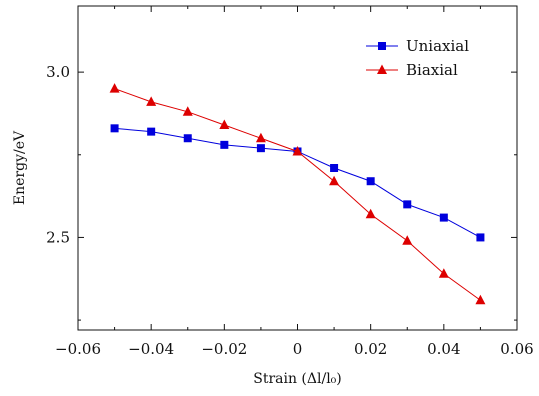 The image size is (539, 396). What do you see at coordinates (58, 72) in the screenshot?
I see `y-tick-label: 3.0` at bounding box center [58, 72].